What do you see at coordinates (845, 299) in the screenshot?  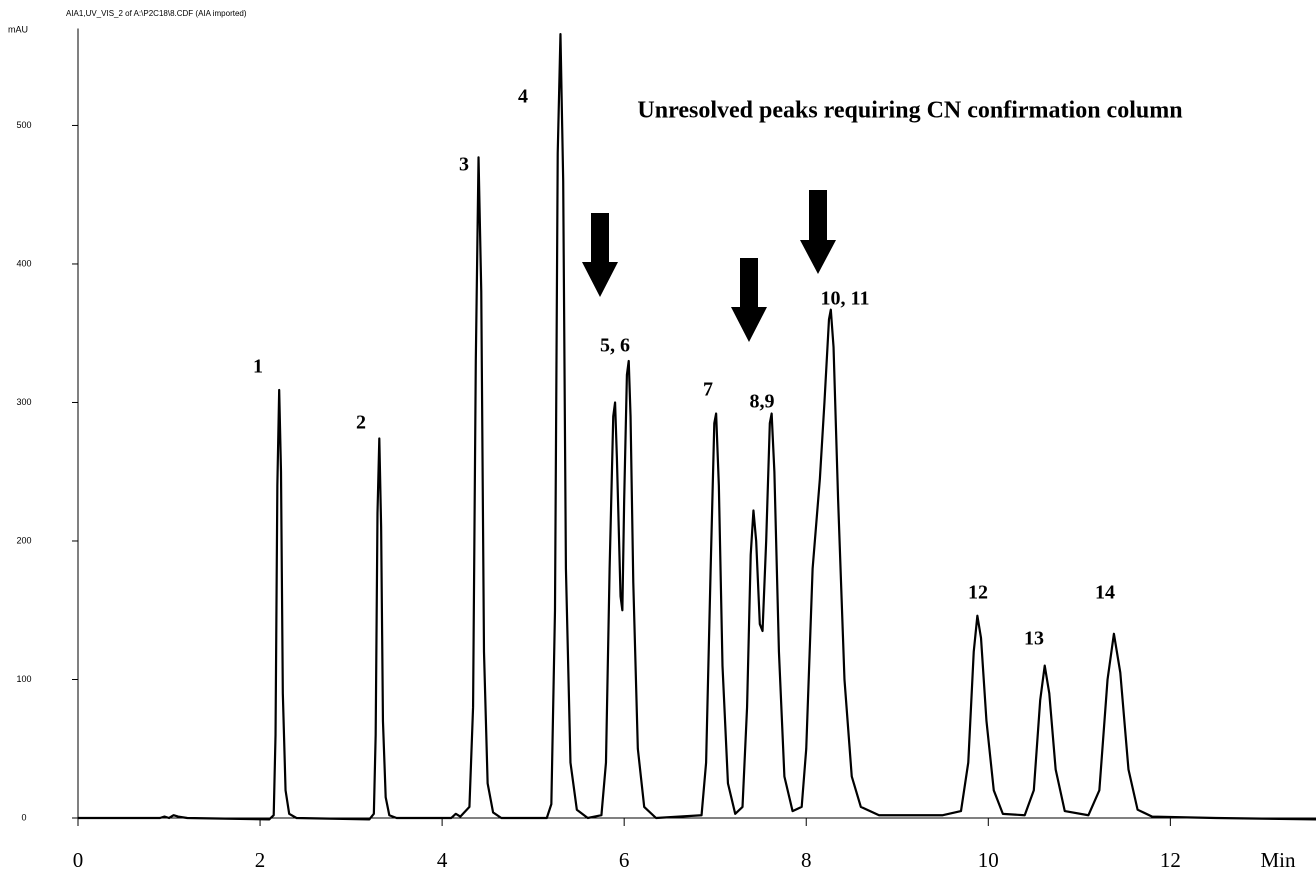 I see `peak-label: 10, 11` at bounding box center [845, 299].